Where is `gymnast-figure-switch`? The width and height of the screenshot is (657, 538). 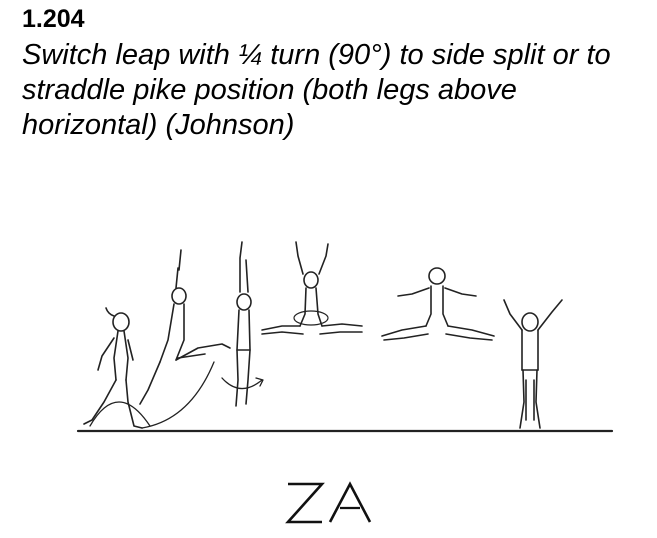
gymnast-figure-switch is located at coordinates (185, 327).